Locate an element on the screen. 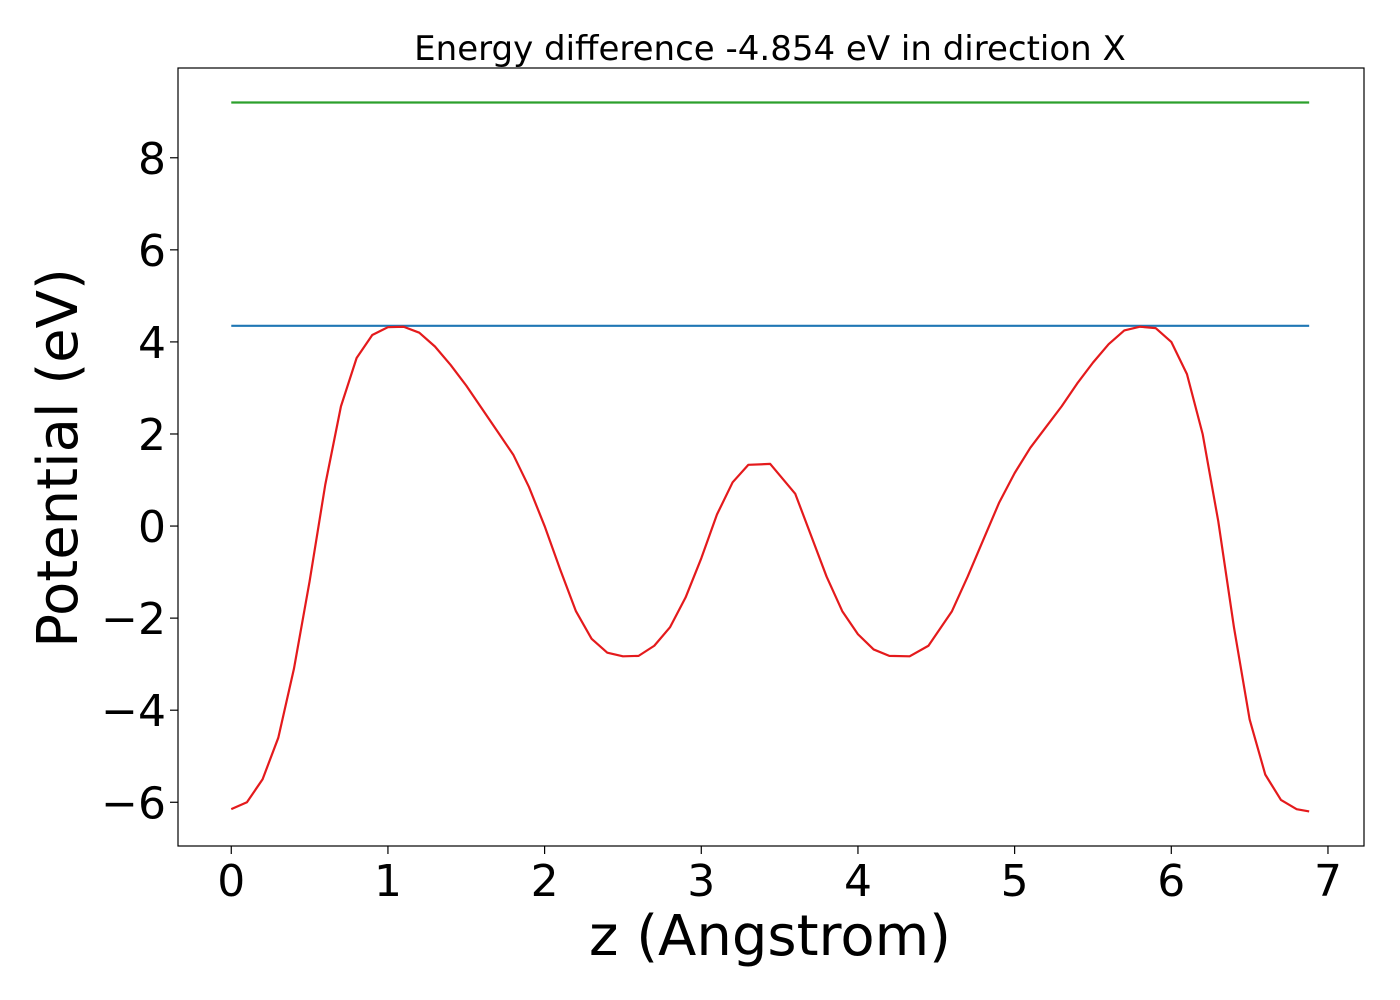 This screenshot has height=1000, width=1400. y-tick-label: 0 is located at coordinates (152, 527).